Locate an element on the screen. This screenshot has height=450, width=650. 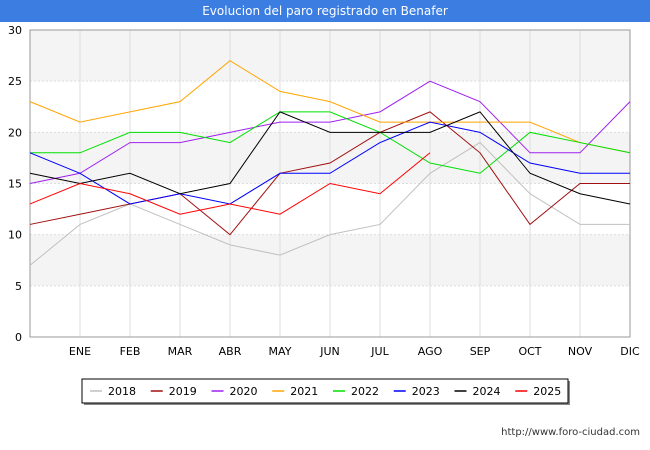
legend-label-2025: 2025 is located at coordinates (547, 391).